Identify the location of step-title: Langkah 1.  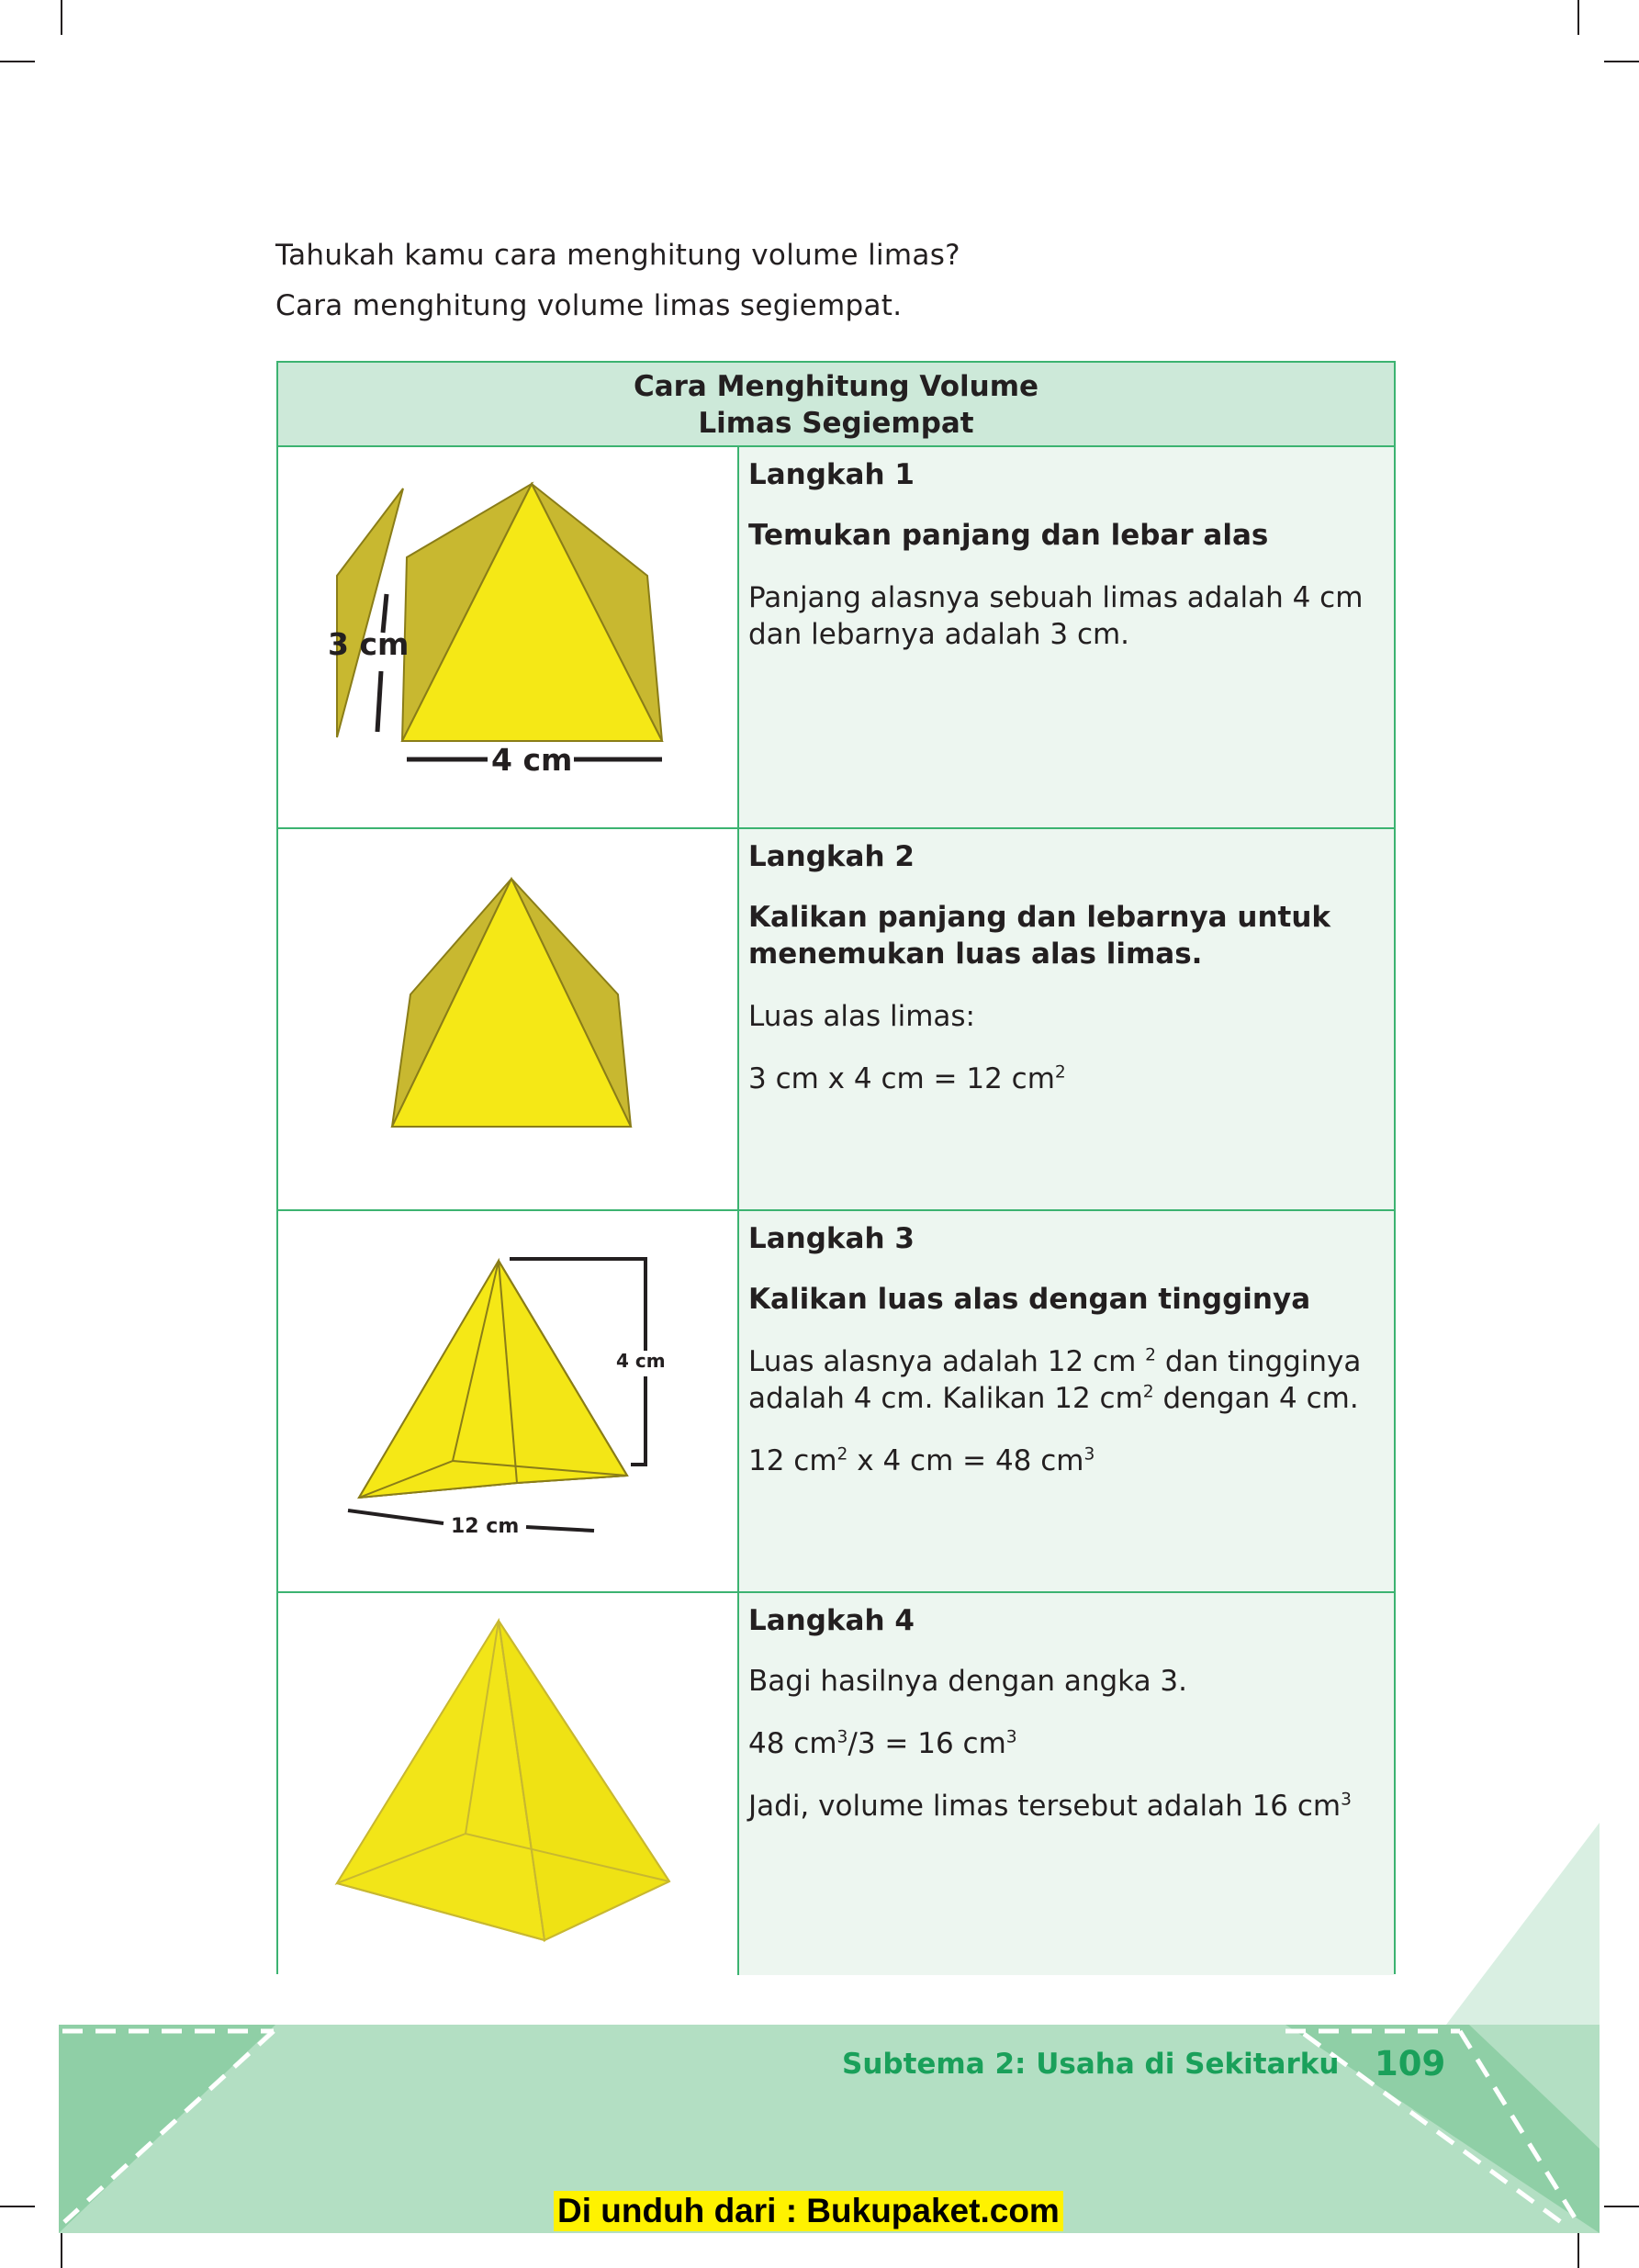
(831, 474).